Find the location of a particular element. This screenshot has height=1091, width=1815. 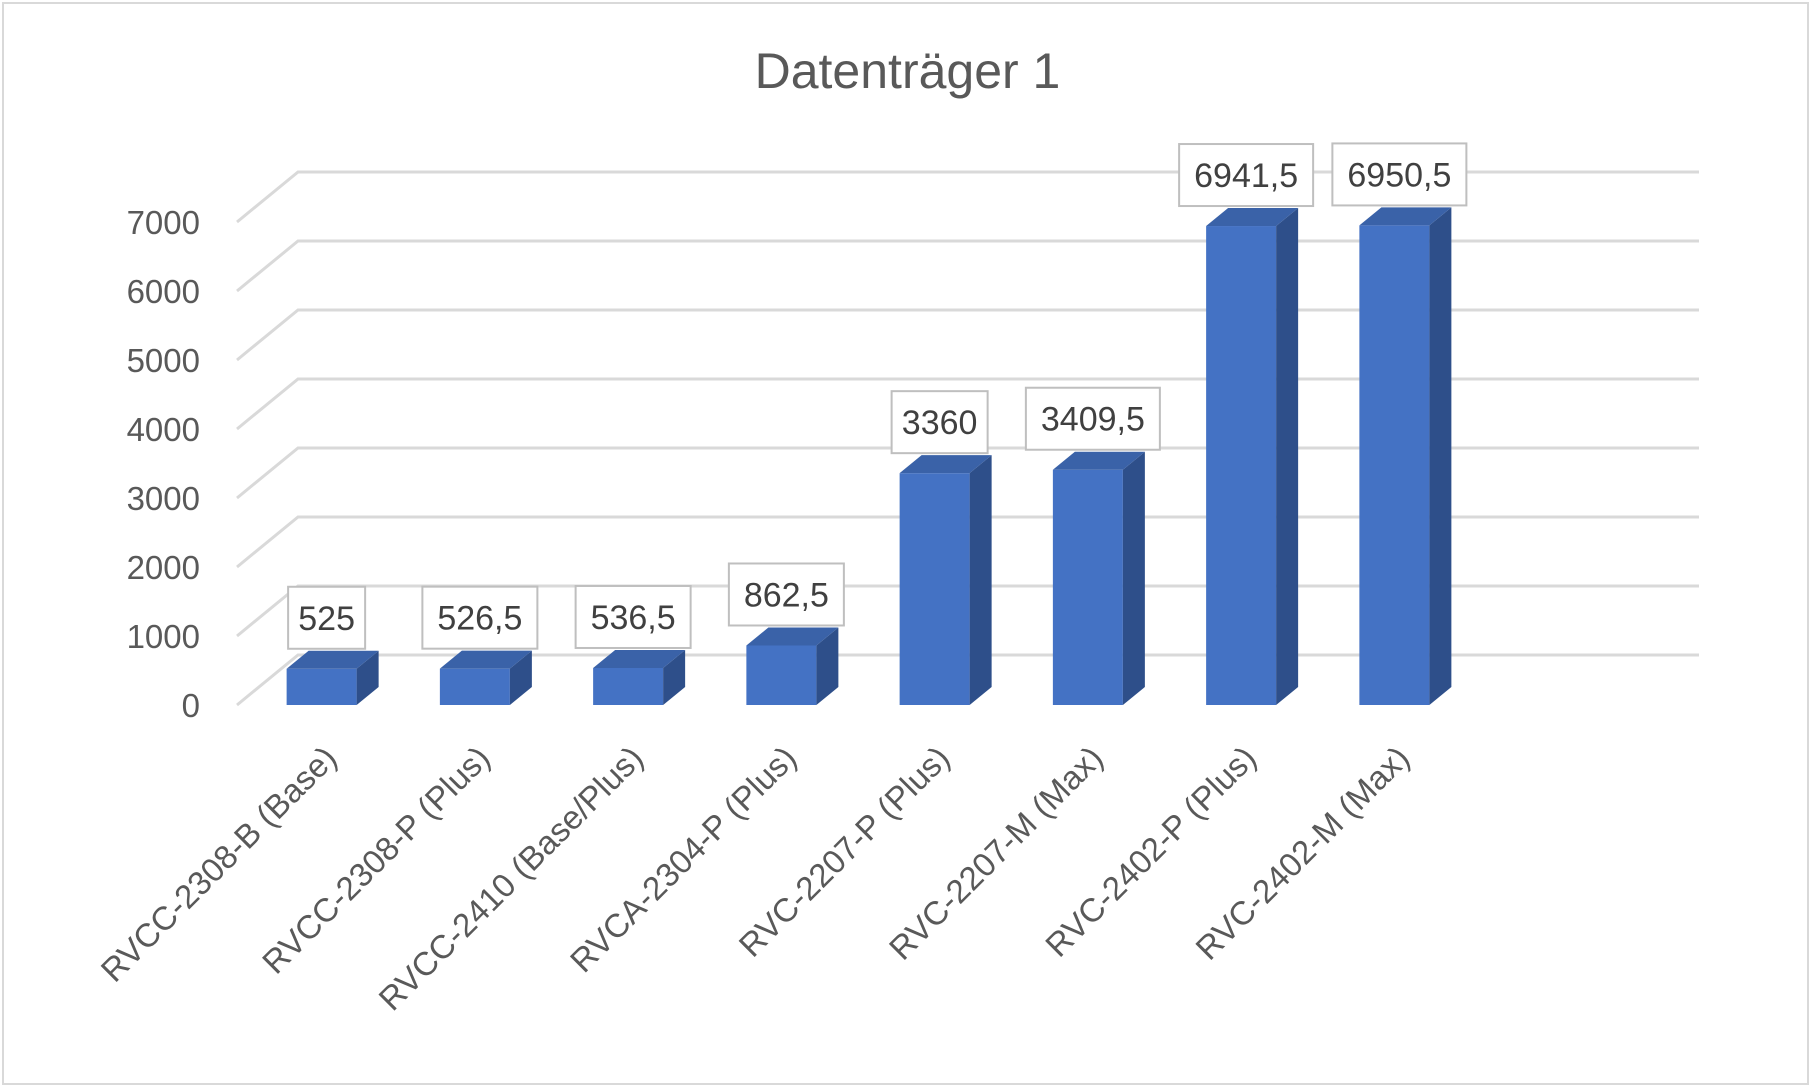

y-tick-label: 7000 is located at coordinates (163, 222).